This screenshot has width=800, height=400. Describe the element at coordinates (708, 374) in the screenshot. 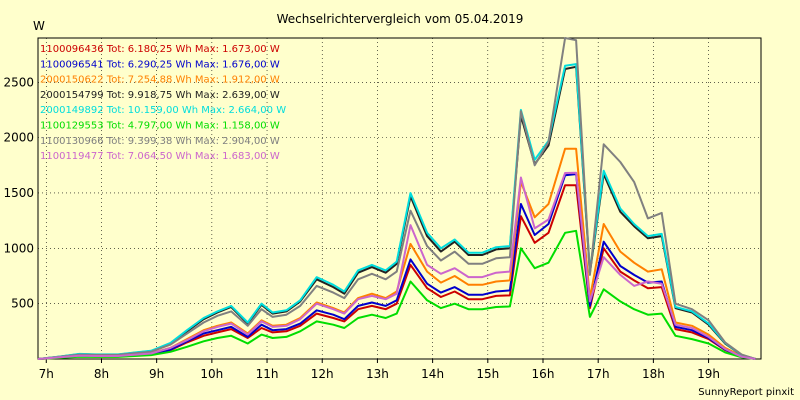

I see `x-tick-label: 19h` at that location.